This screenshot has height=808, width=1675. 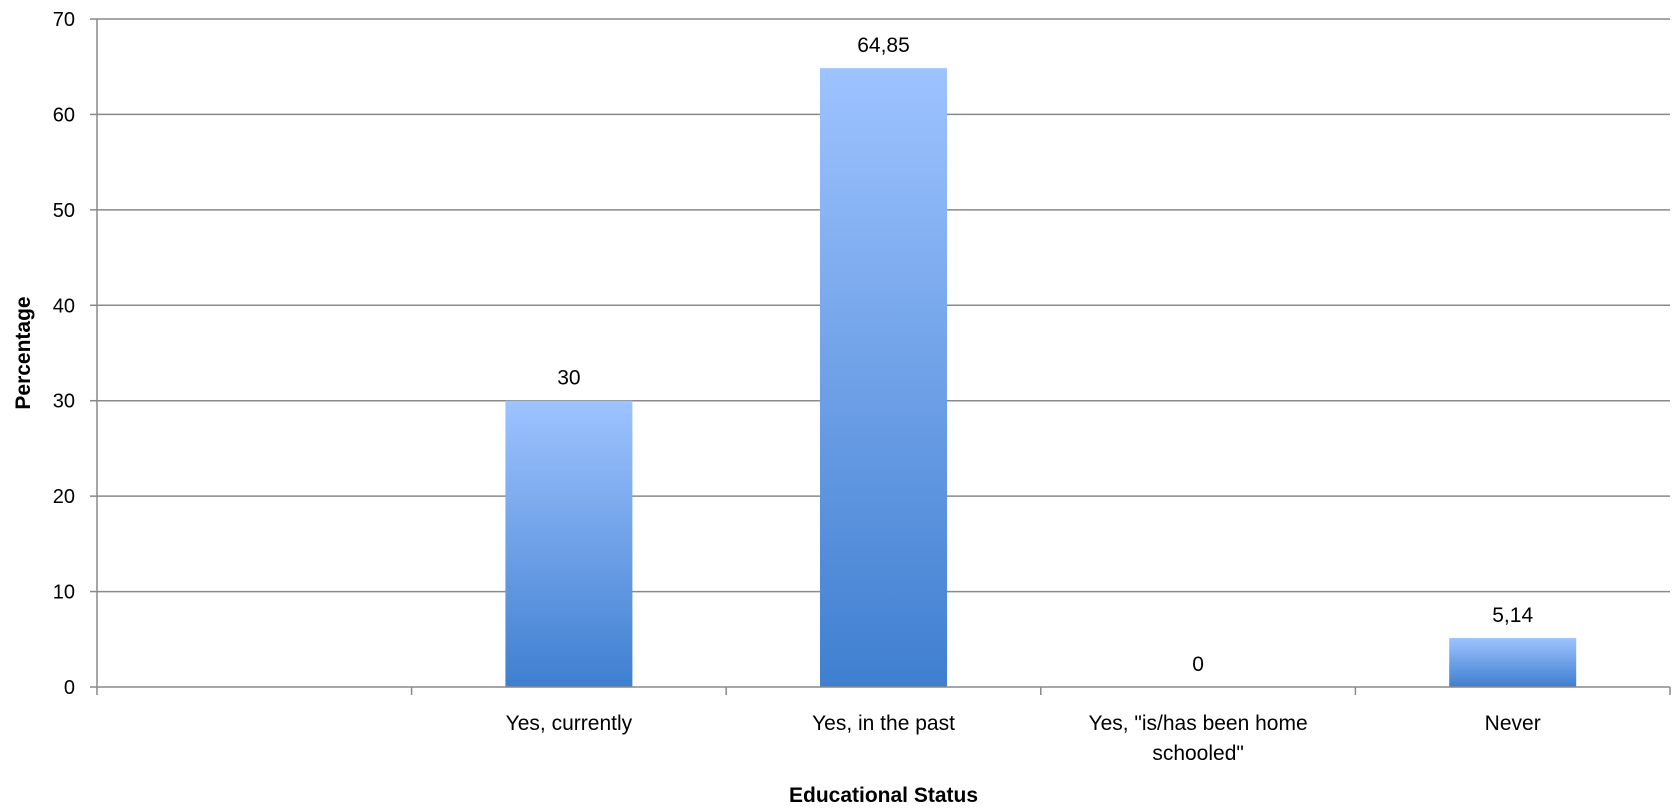 What do you see at coordinates (64, 497) in the screenshot?
I see `y-tick-label: 20` at bounding box center [64, 497].